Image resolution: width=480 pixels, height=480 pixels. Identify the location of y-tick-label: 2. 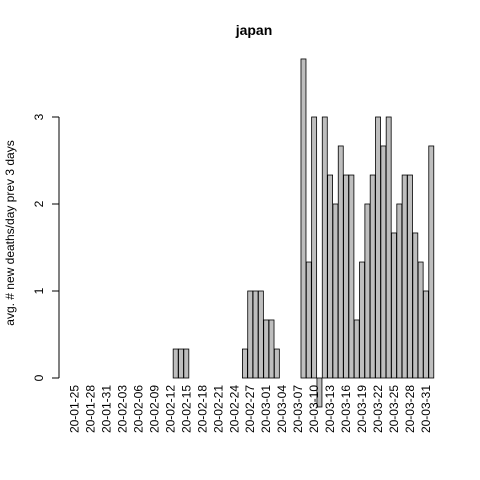
(39, 203).